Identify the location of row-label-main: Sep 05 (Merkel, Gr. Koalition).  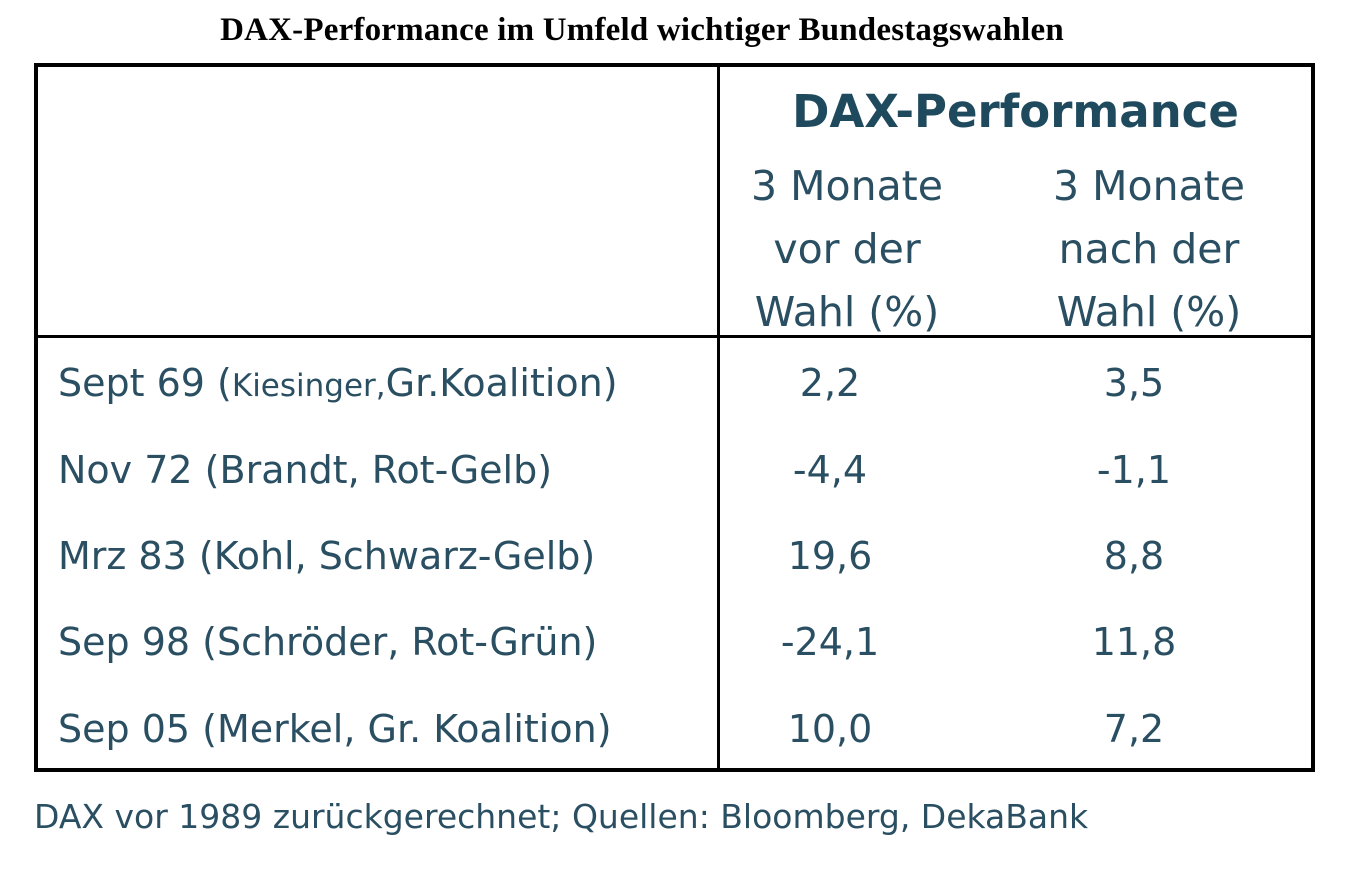
(335, 729).